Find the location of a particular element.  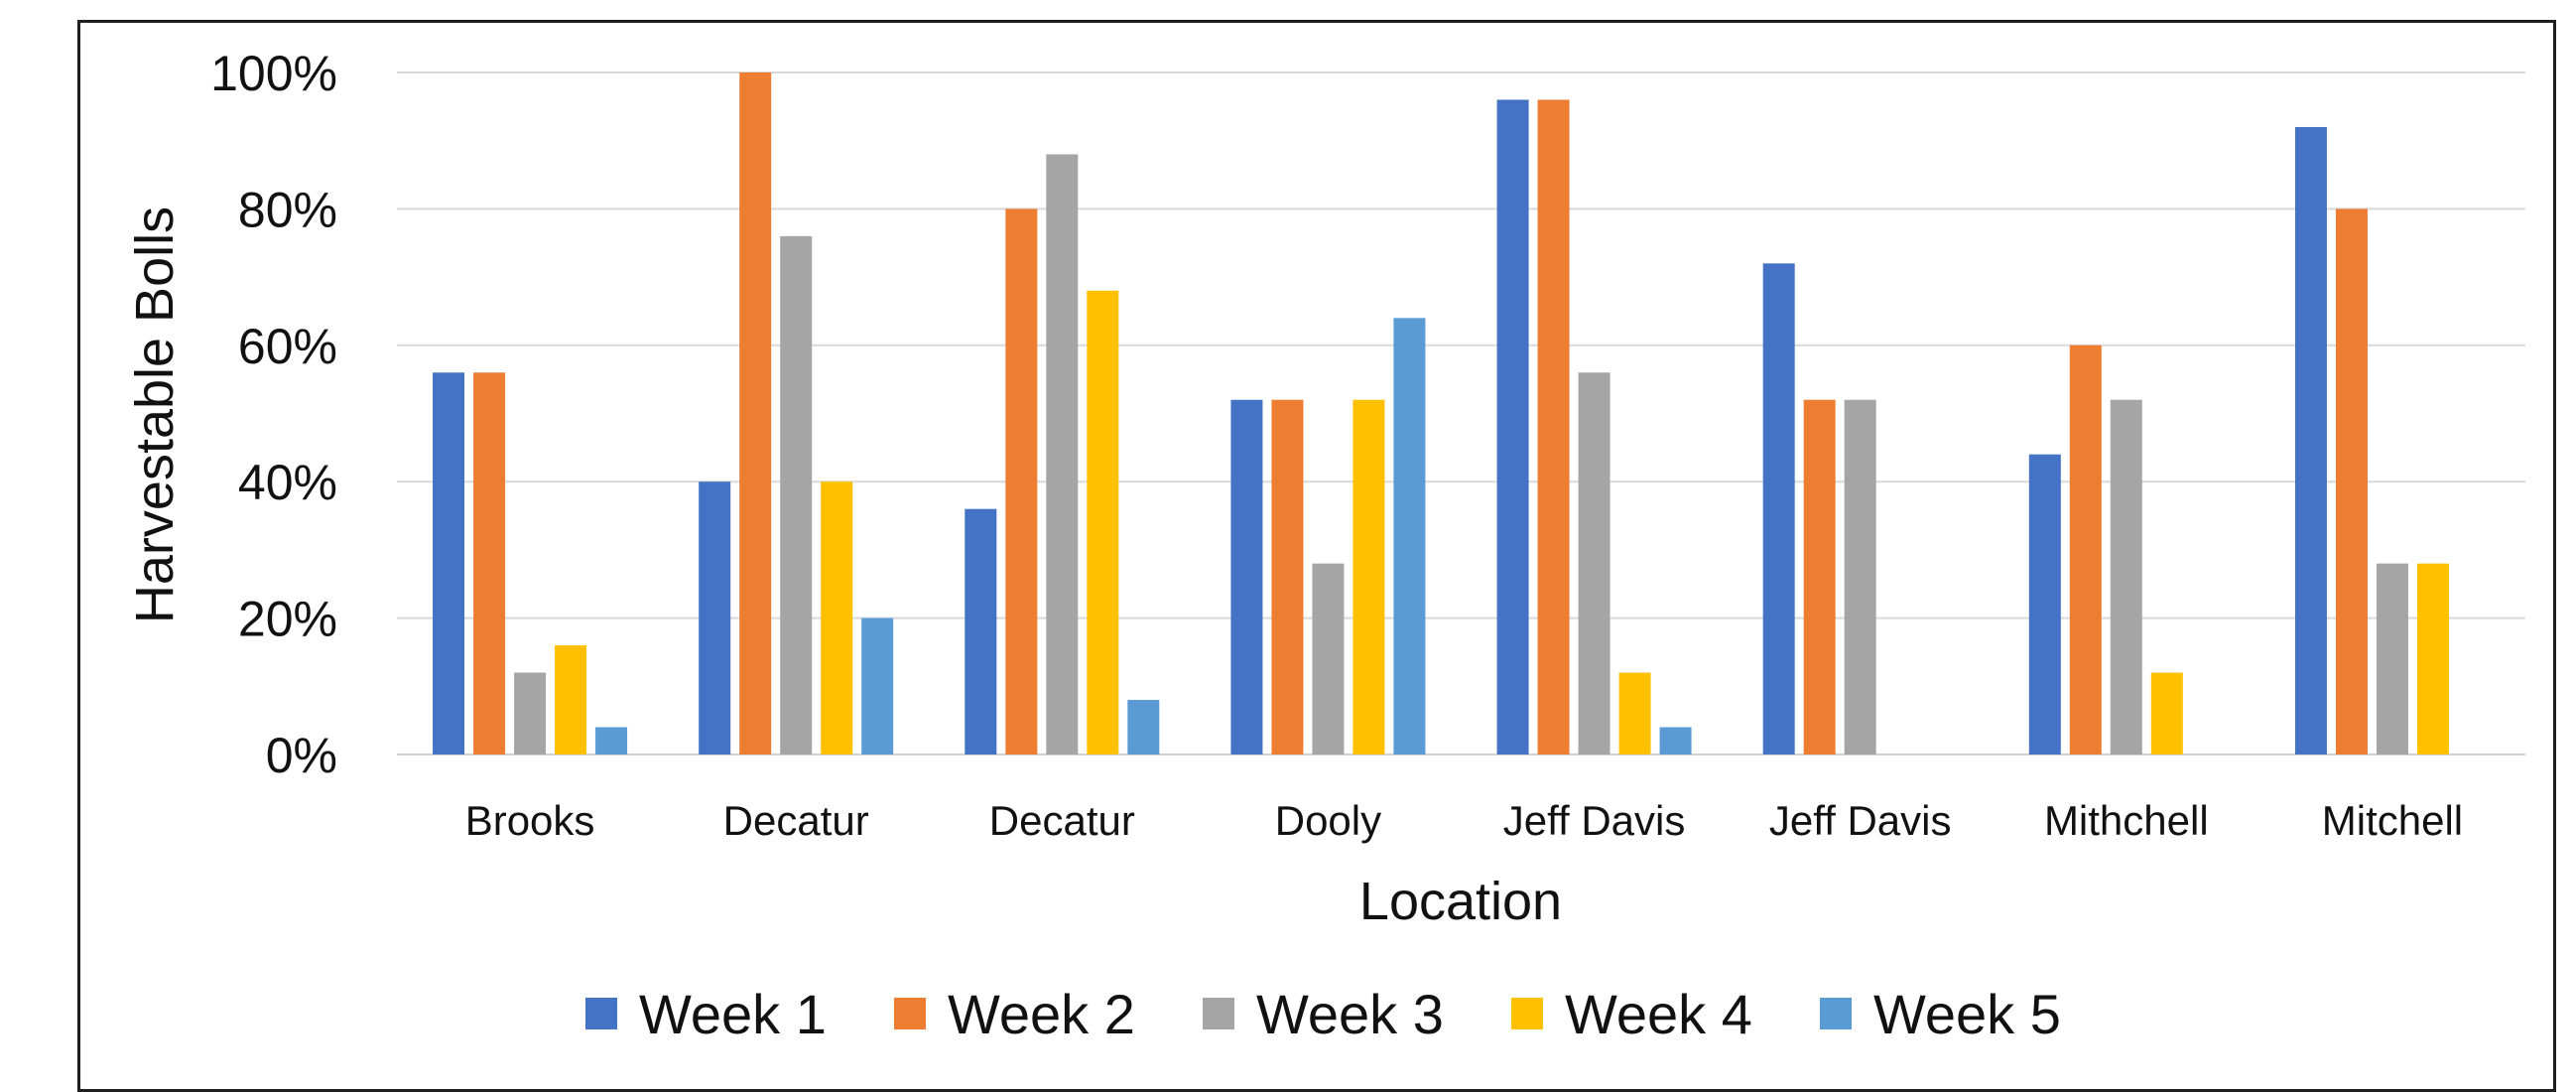

y-tick-label: 20% is located at coordinates (288, 619).